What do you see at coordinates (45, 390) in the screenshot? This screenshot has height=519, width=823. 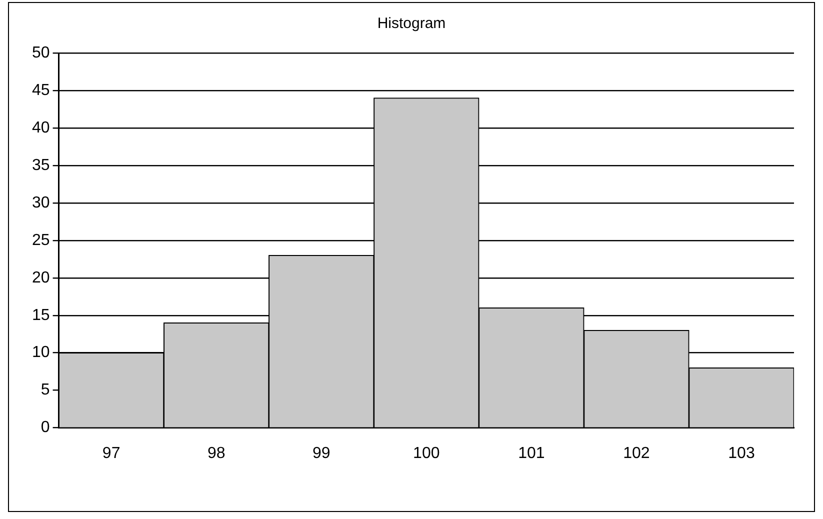 I see `y-tick-label: 5` at bounding box center [45, 390].